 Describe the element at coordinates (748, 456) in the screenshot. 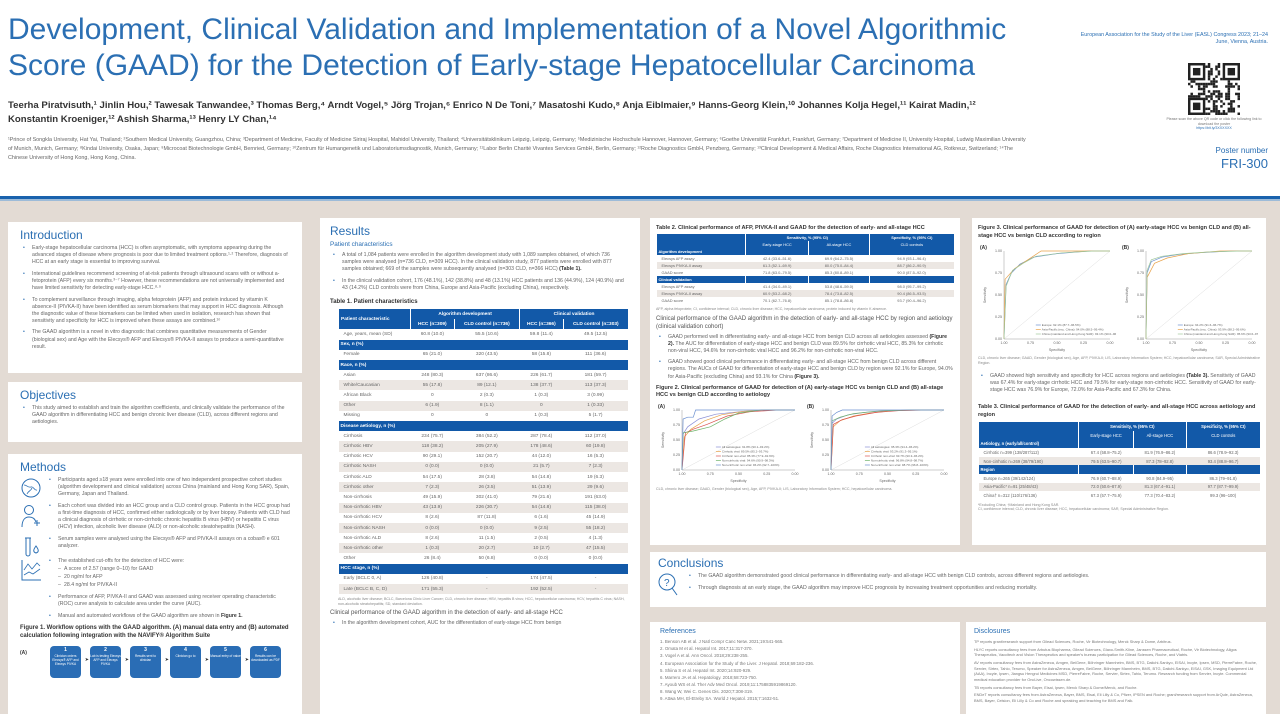

I see `legend-entry: Cirrhotic non-viral: 85.3% (77.9–92.6%)` at that location.